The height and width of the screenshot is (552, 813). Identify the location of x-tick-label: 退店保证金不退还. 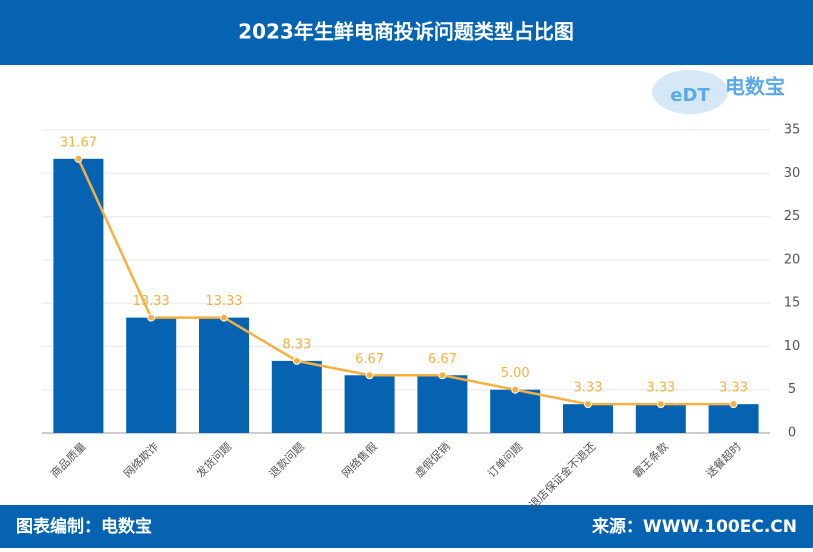
(562, 475).